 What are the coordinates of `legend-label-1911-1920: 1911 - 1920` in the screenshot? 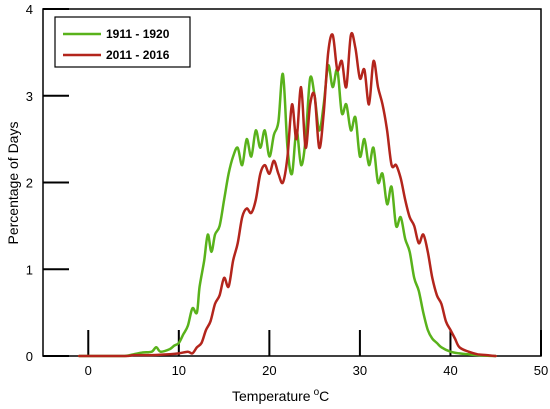 It's located at (138, 34).